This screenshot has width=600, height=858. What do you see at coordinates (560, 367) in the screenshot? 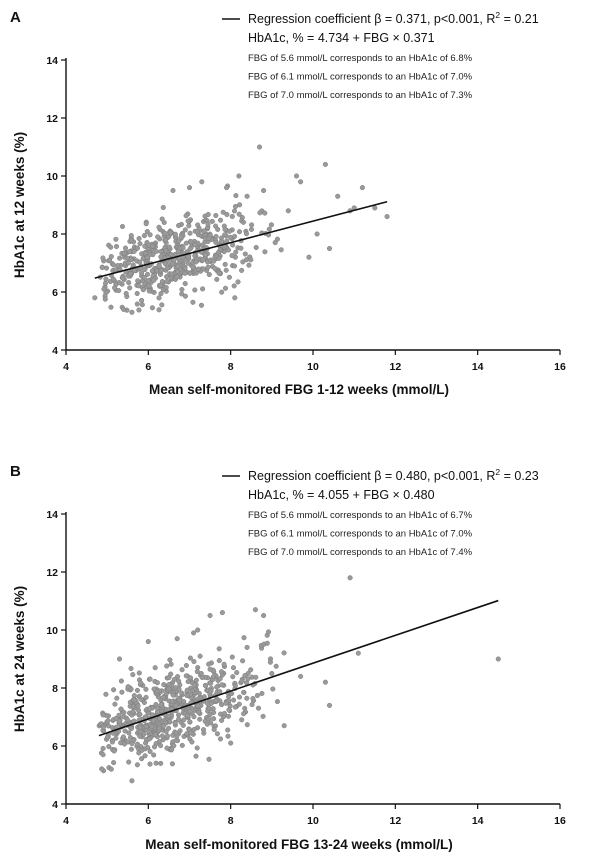
I see `x-tick-label: 16` at bounding box center [560, 367].